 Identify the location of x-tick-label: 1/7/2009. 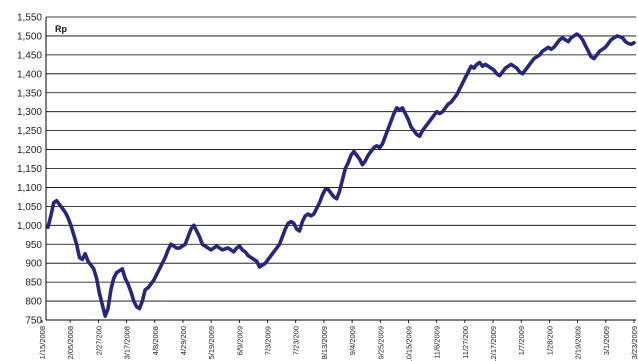
(521, 340).